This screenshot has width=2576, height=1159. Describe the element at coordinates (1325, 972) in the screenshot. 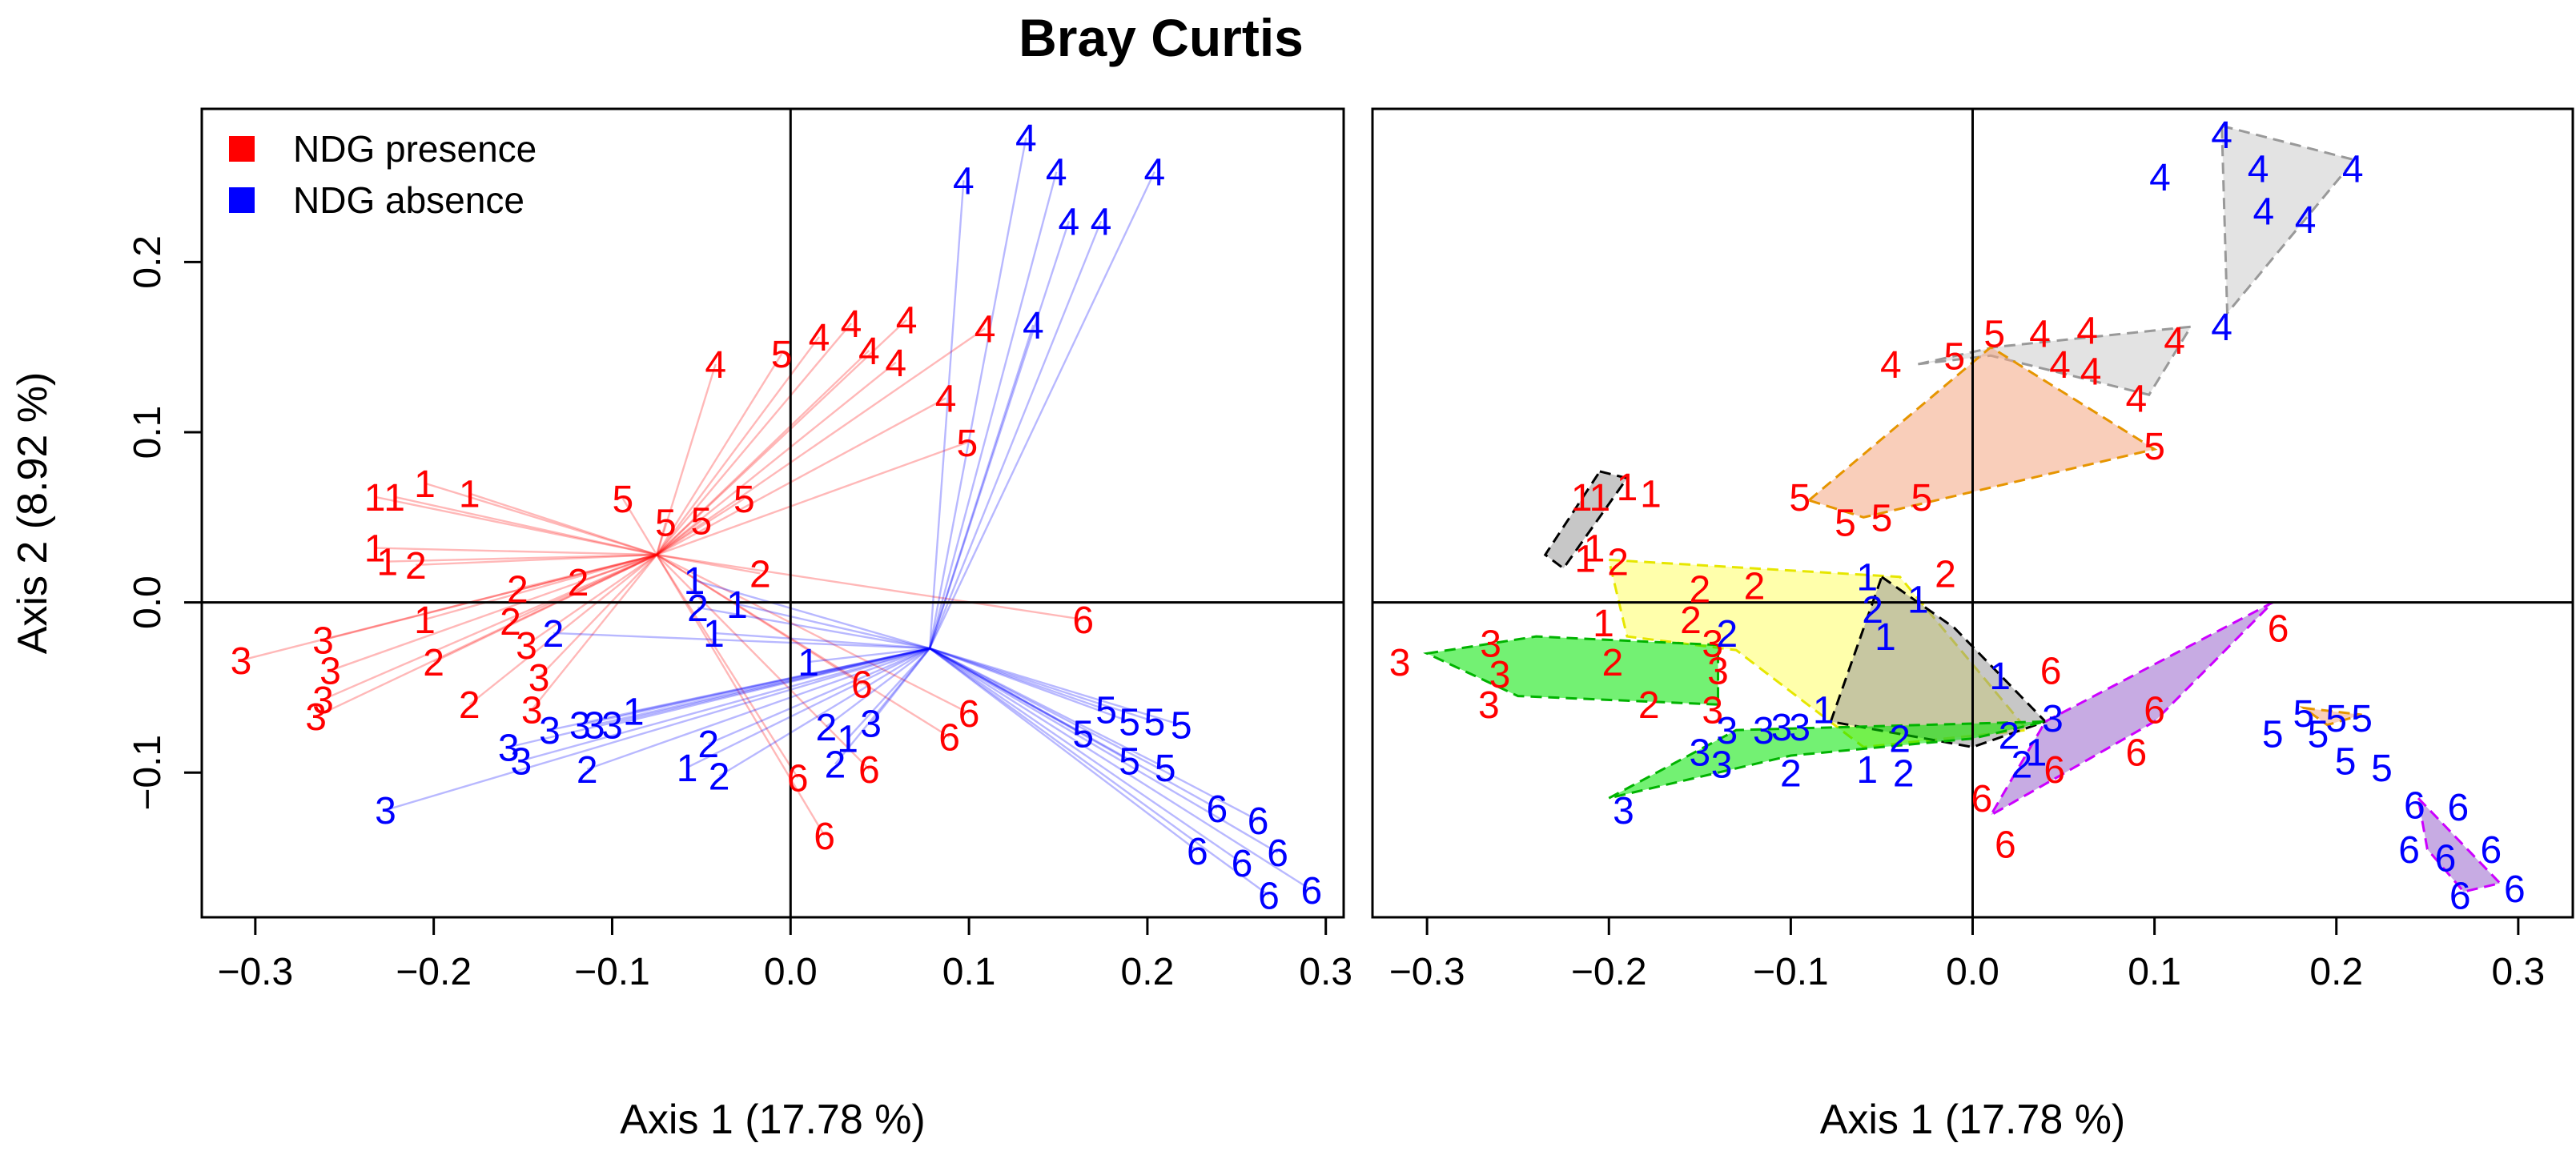

I see `x-tick-label: 0.3` at that location.